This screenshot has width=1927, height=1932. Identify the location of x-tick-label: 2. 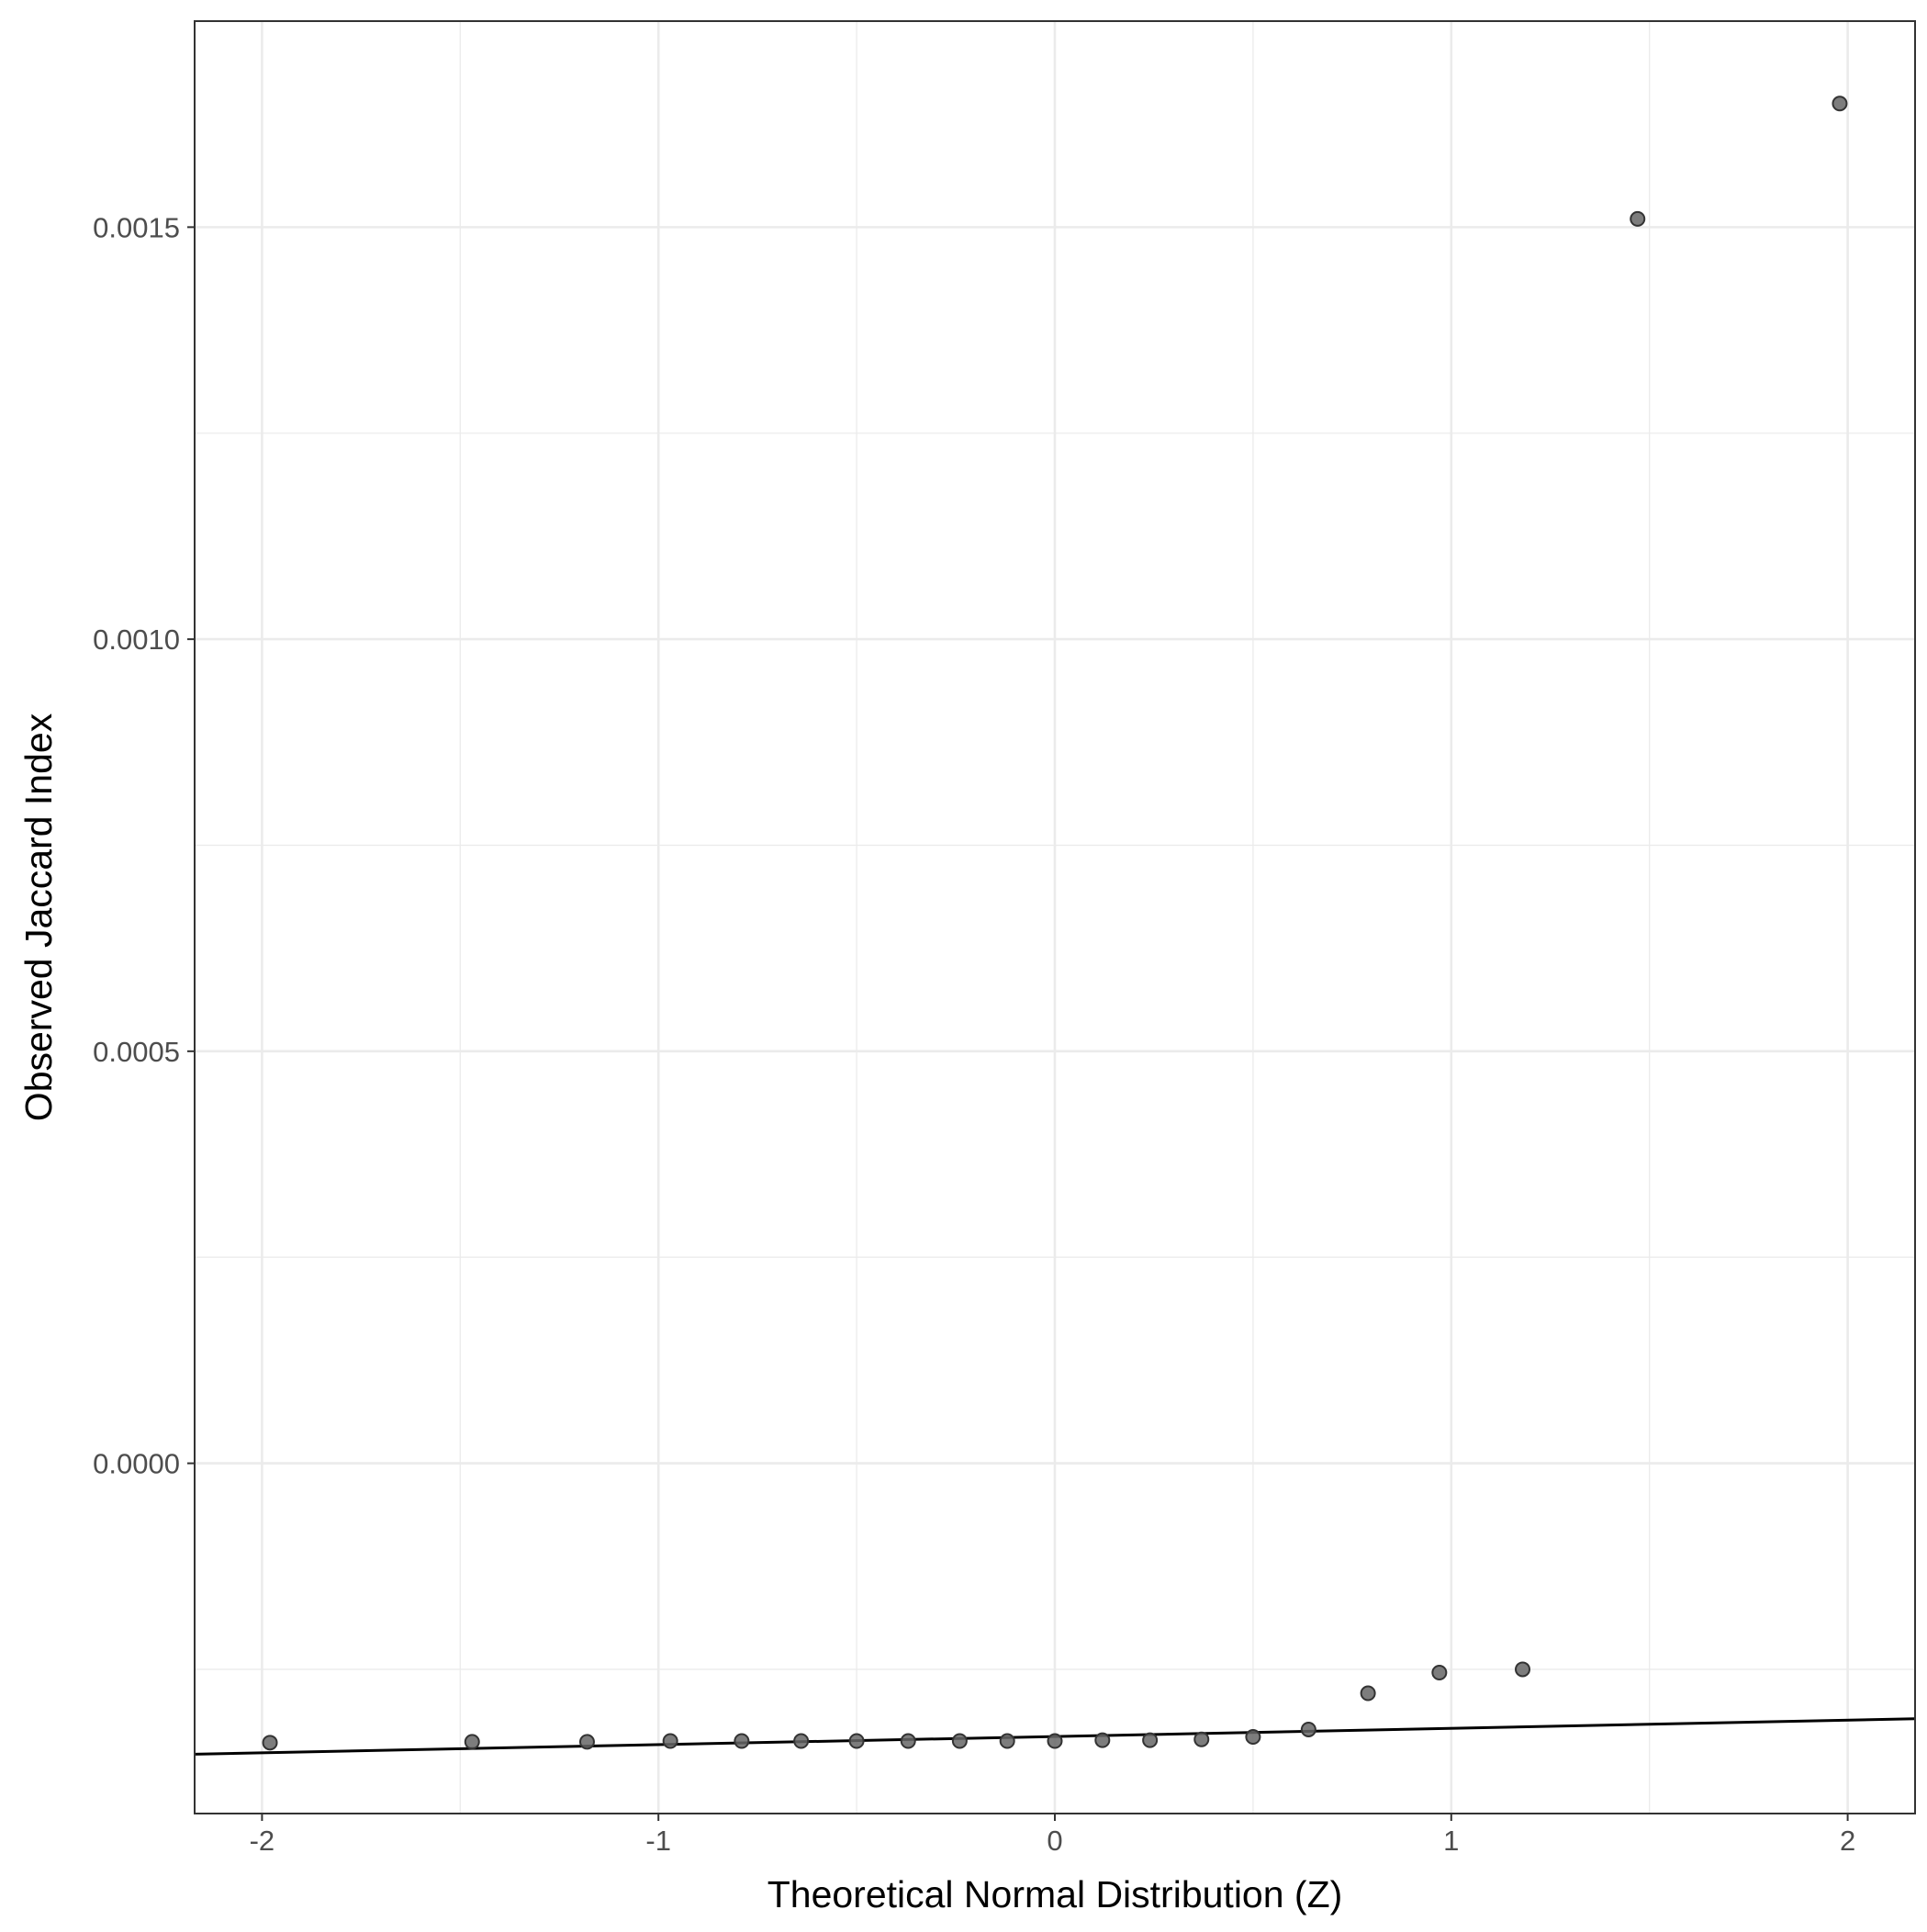
(1847, 1841).